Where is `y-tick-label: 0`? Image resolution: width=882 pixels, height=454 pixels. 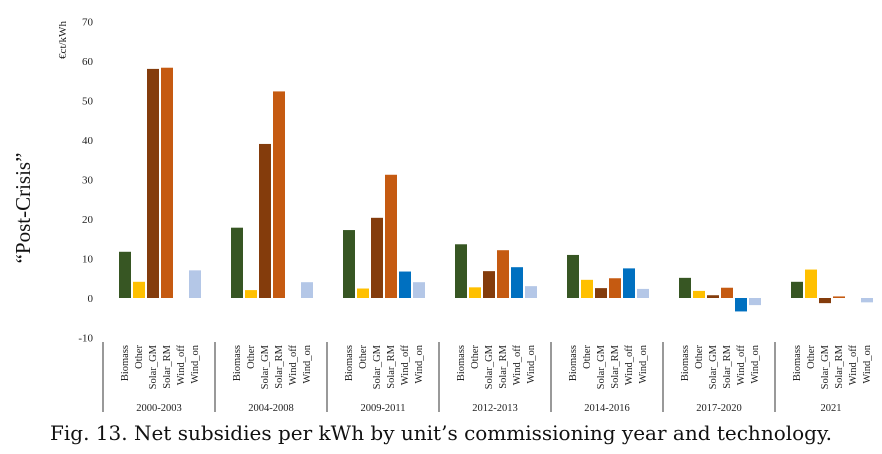
y-tick-label: 0 is located at coordinates (91, 299).